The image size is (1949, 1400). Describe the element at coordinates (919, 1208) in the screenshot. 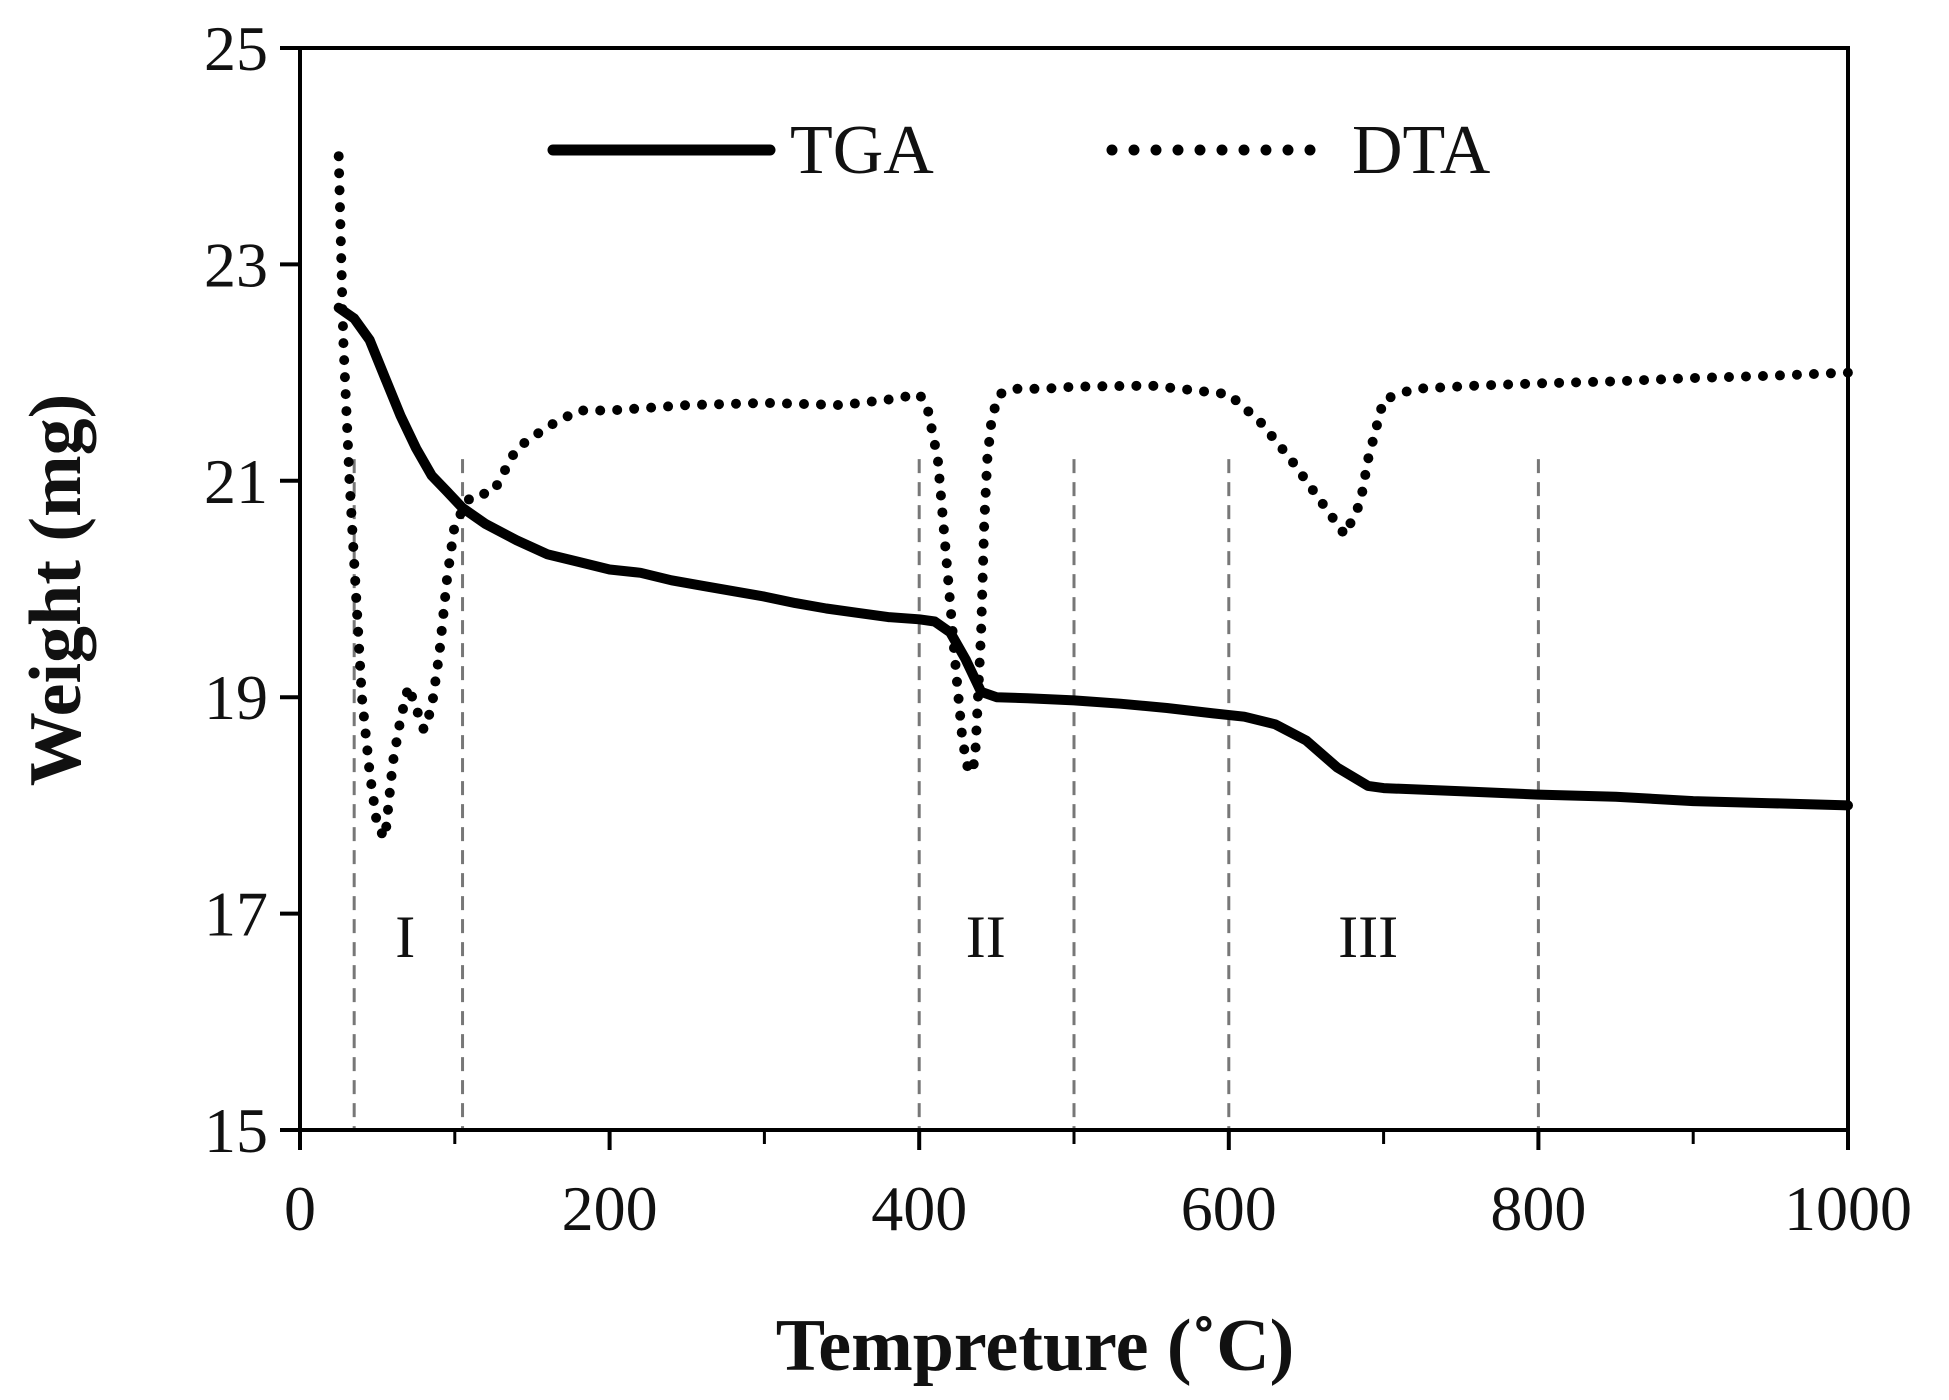

I see `x-tick-label-400: 400` at that location.